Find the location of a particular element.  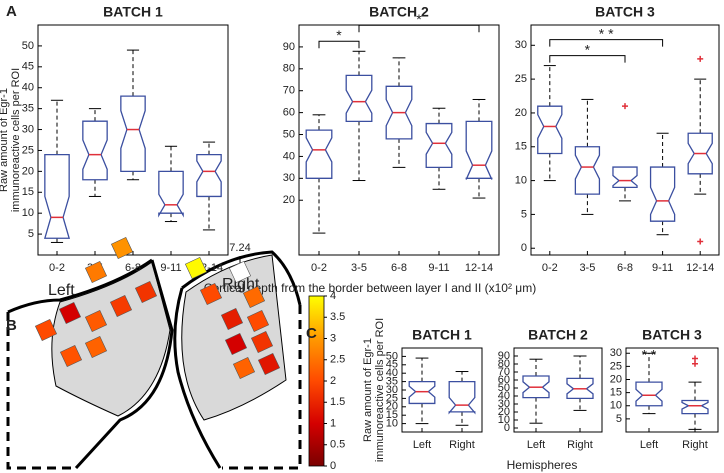

panel-label: A is located at coordinates (11, 11).